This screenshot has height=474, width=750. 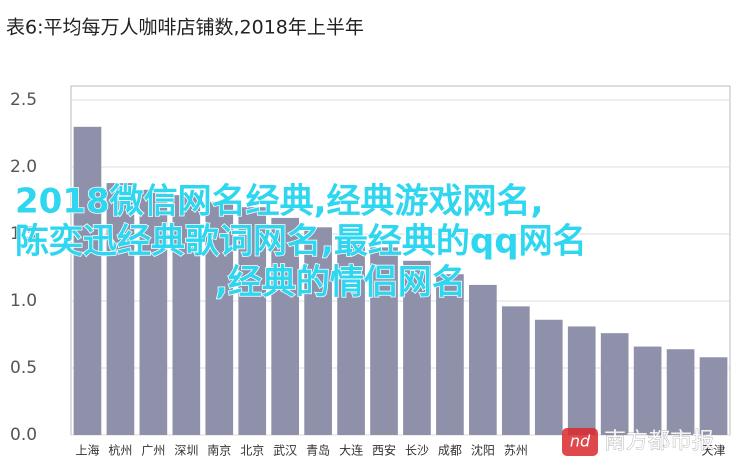 I want to click on y-tick-label: 1.5, so click(x=23, y=234).